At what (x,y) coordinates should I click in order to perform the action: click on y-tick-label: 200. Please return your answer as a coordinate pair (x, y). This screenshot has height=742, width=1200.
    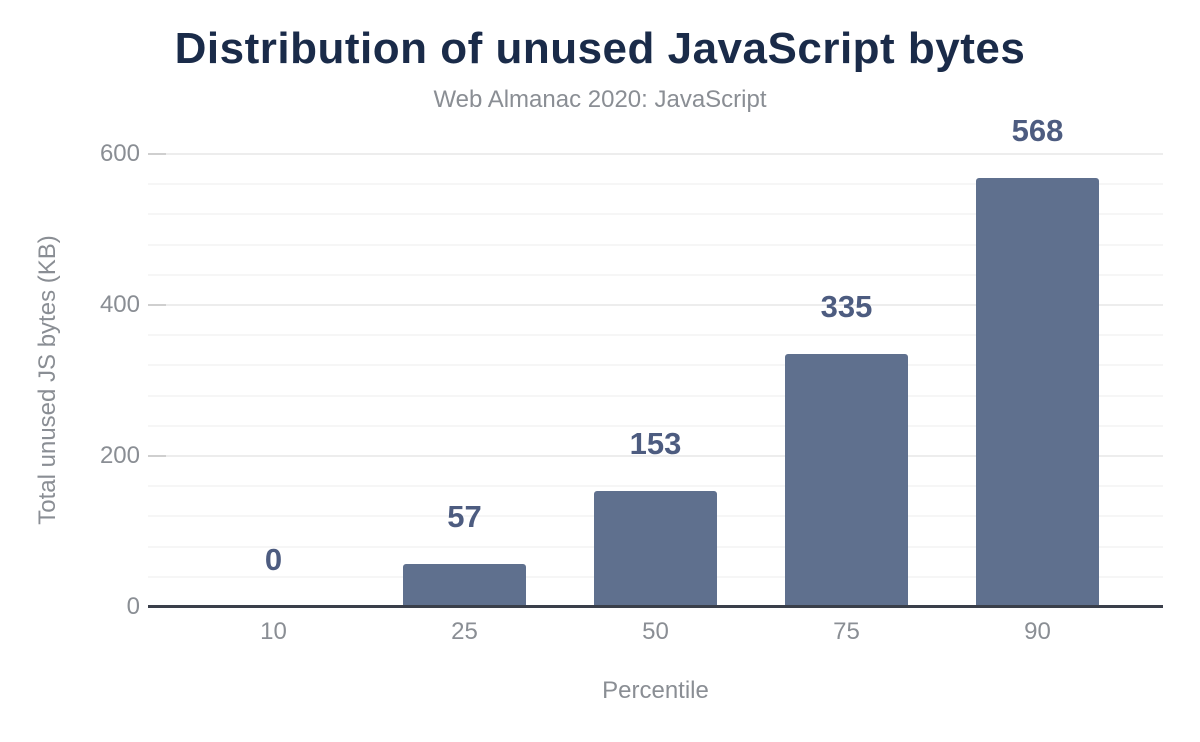
    Looking at the image, I should click on (119, 455).